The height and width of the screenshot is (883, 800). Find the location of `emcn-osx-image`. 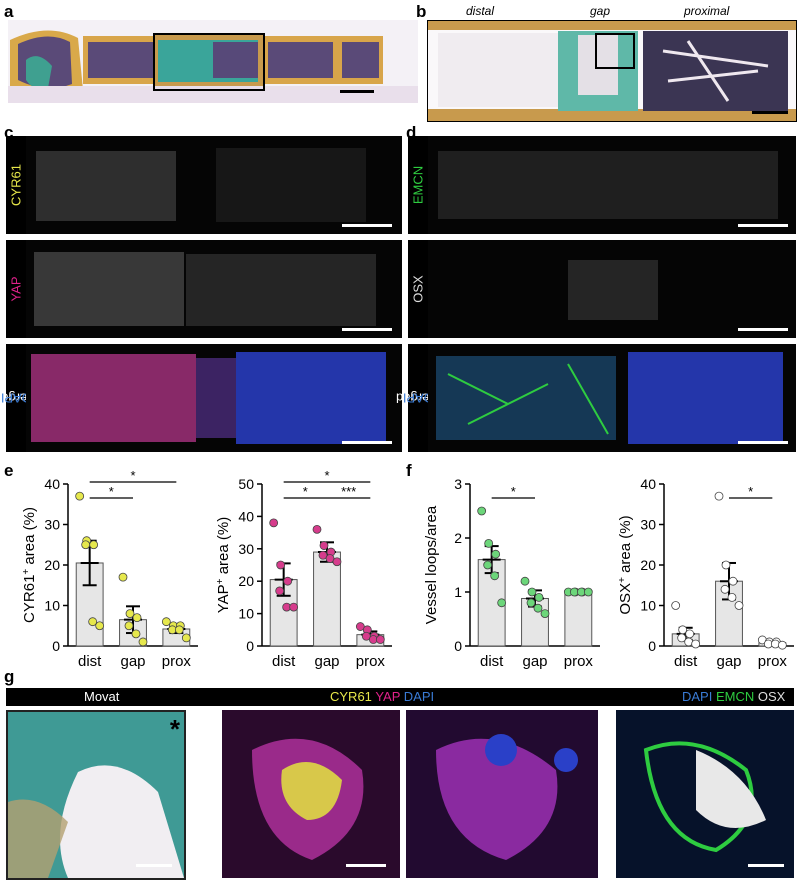

emcn-osx-image is located at coordinates (705, 794).